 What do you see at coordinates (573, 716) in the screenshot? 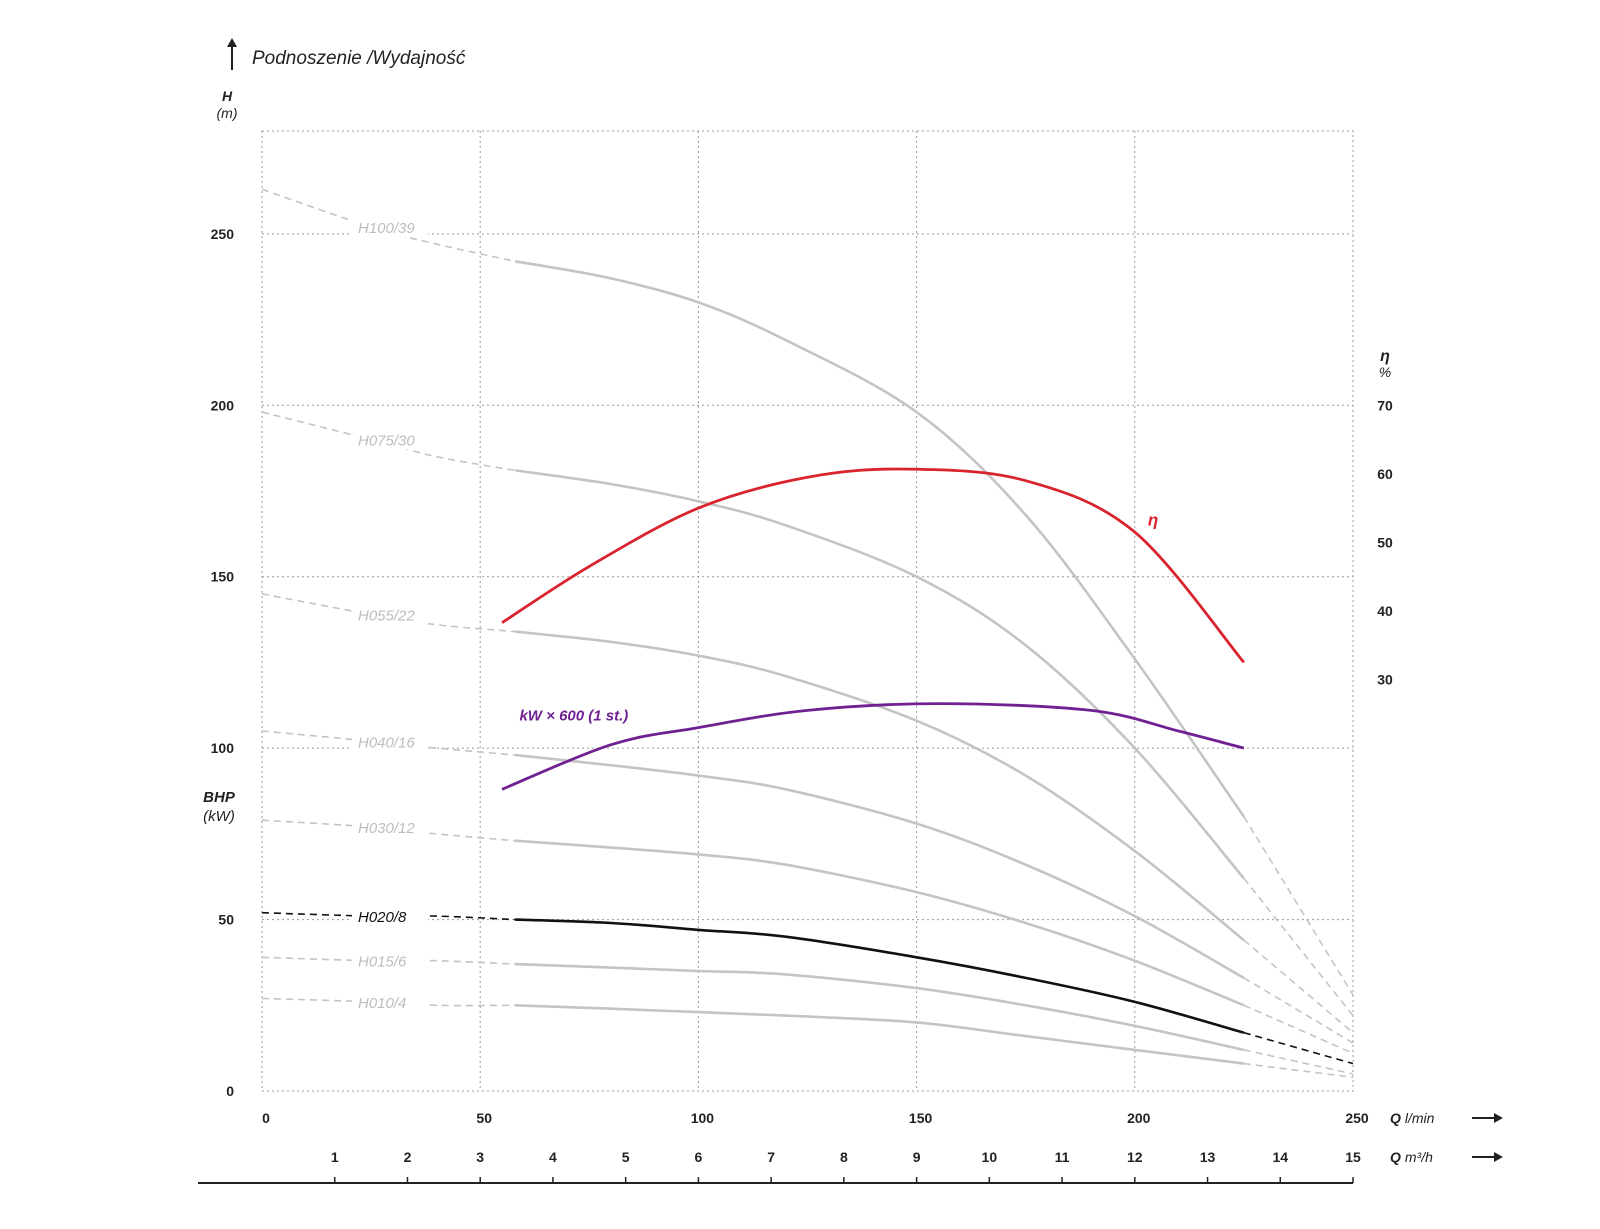
I see `series-label: kW × 600 (1 st.)` at bounding box center [573, 716].